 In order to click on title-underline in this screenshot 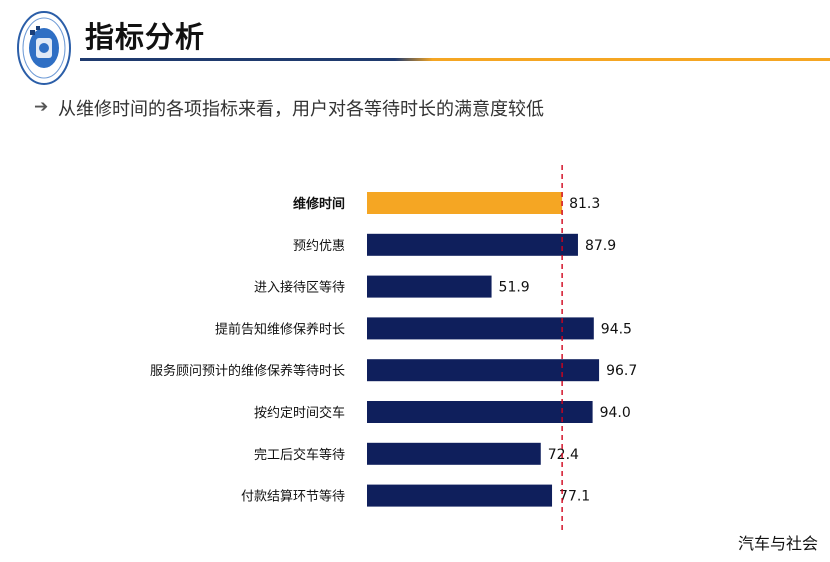, I will do `click(455, 59)`.